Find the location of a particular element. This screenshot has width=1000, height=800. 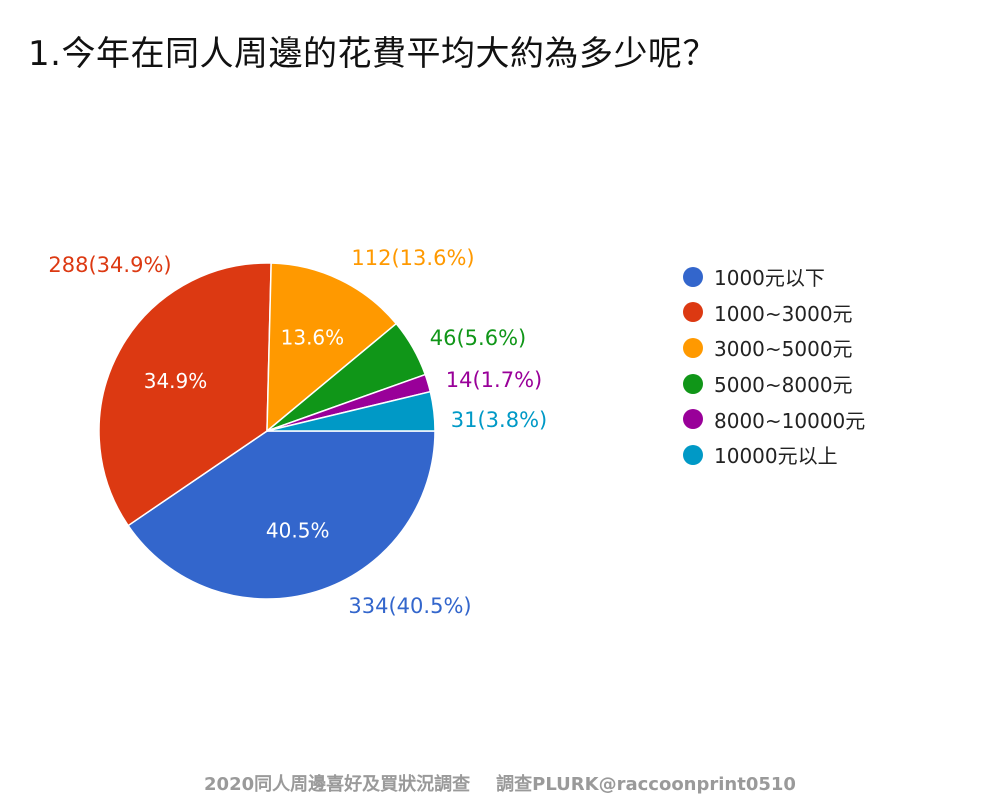

legend-item: 8000~10000元 is located at coordinates (833, 419).